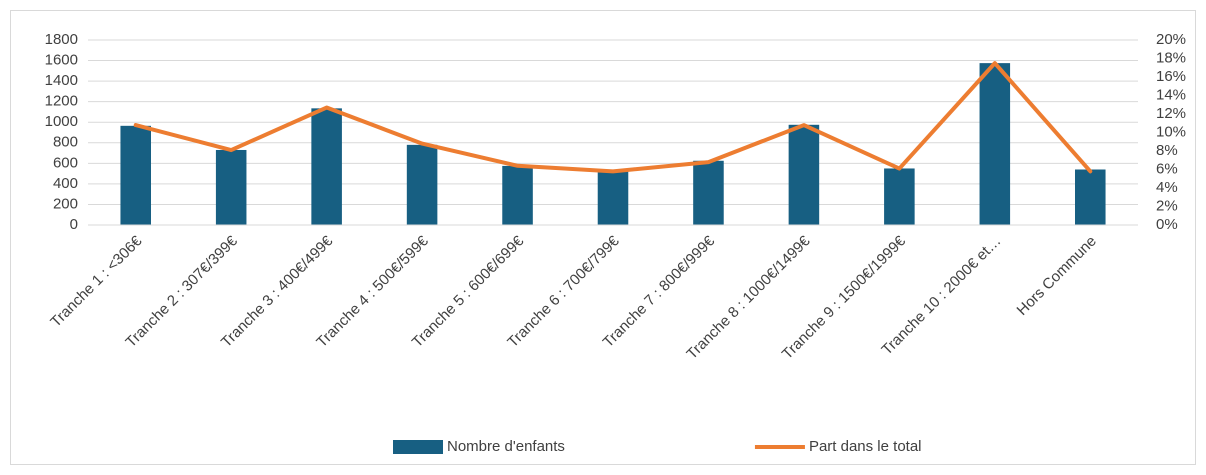 This screenshot has width=1206, height=475. I want to click on y2-tick-label: 18%, so click(1171, 57).